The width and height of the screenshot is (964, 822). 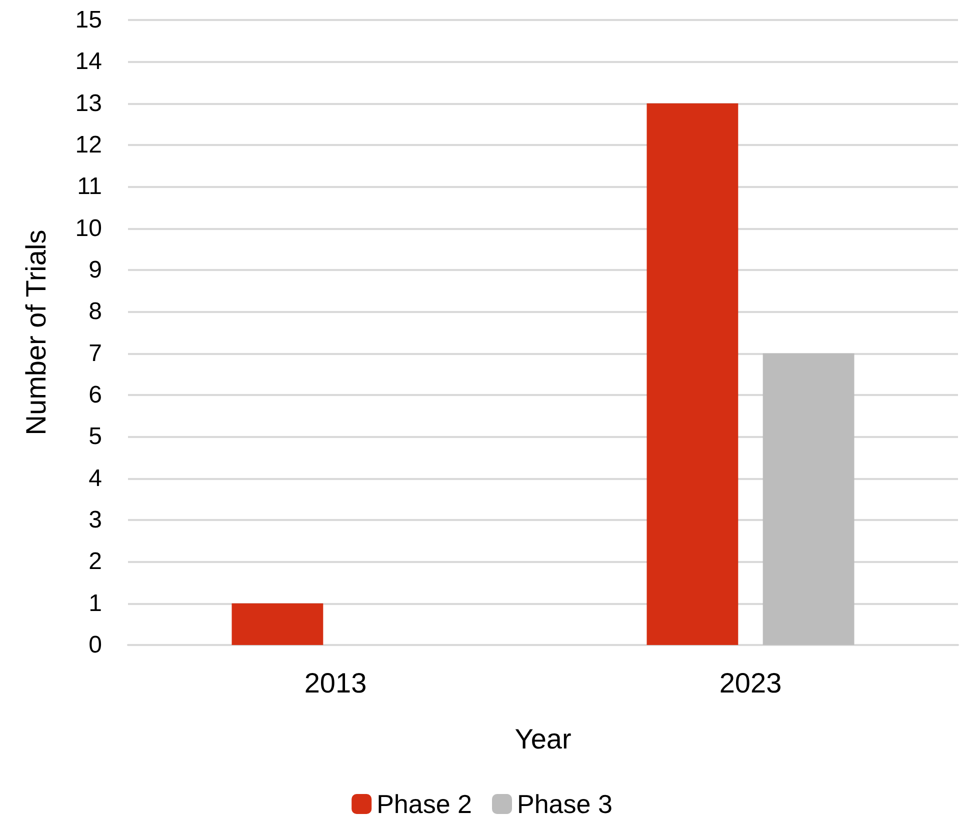 I want to click on y-tick-label: 15, so click(x=88, y=20).